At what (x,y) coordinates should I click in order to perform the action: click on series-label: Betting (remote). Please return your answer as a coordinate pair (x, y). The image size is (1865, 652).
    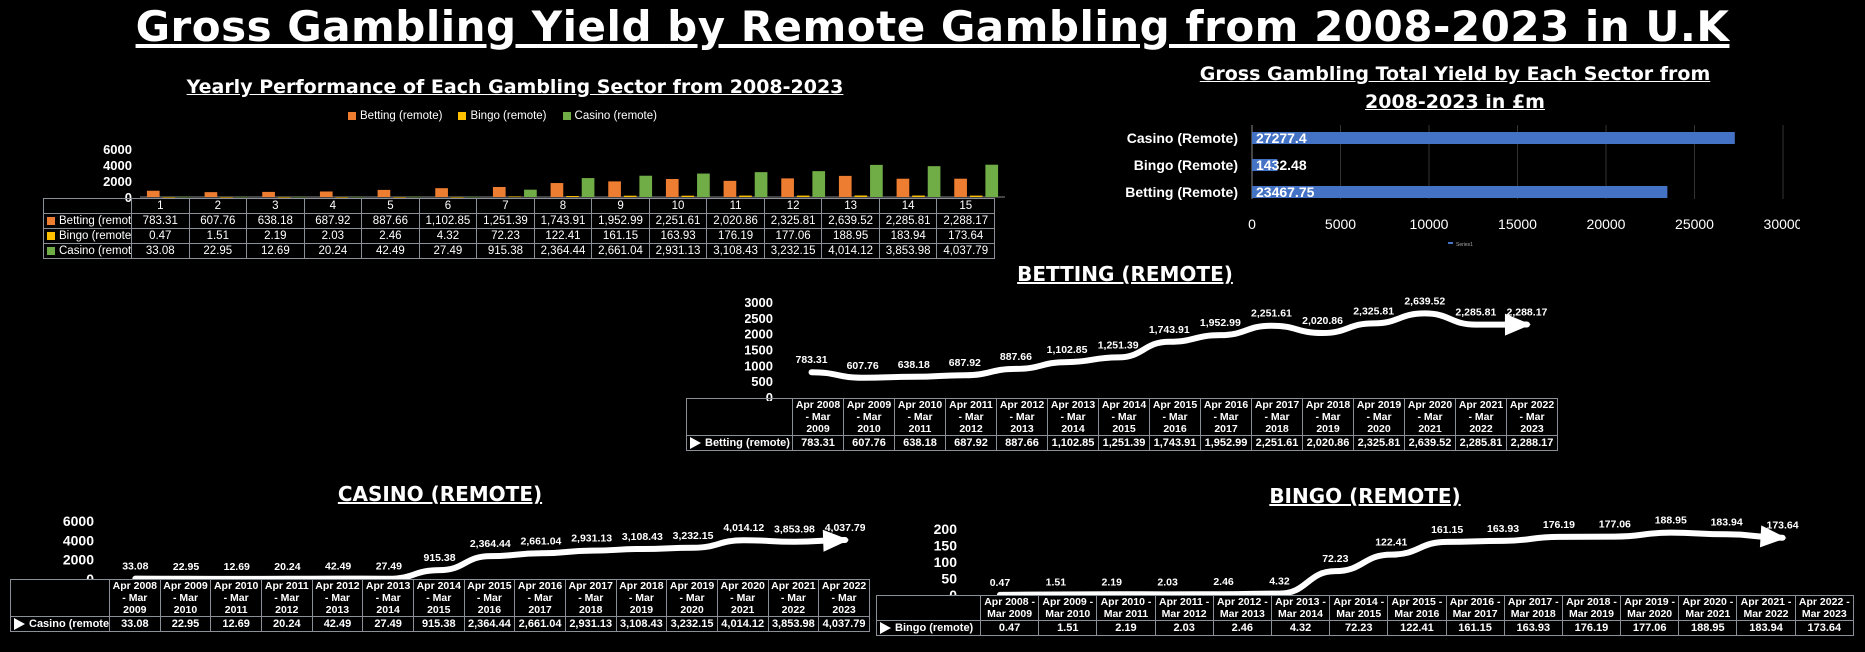
    Looking at the image, I should click on (87, 221).